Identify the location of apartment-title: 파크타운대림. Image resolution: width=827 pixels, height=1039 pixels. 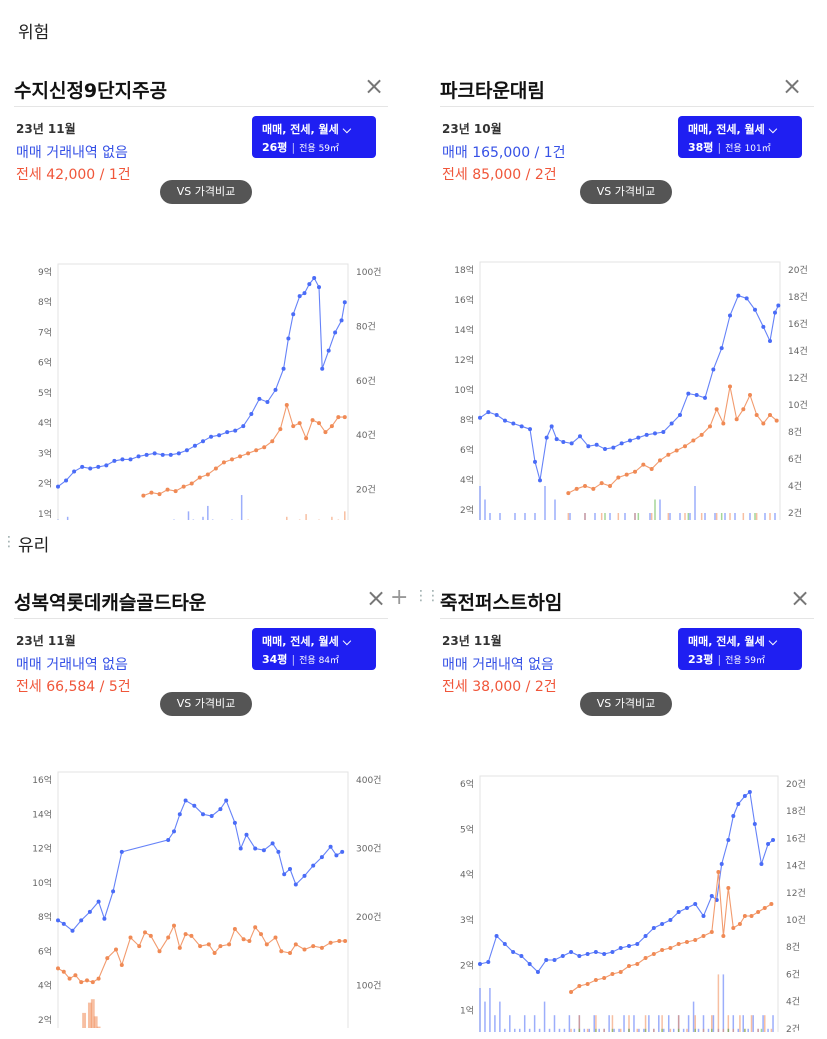
(492, 91).